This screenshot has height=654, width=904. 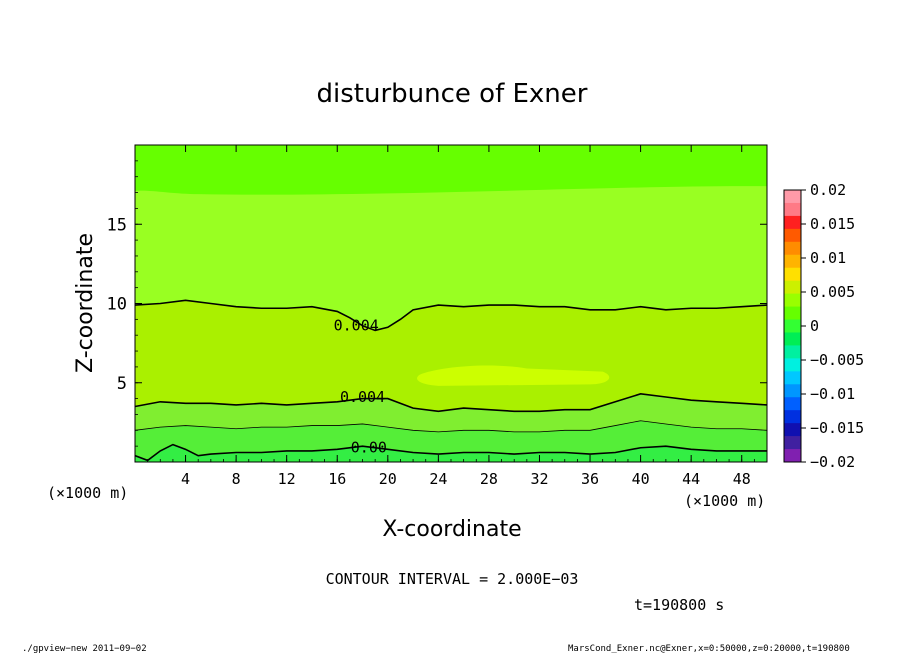 What do you see at coordinates (832, 394) in the screenshot?
I see `colorbar-label: −0.01` at bounding box center [832, 394].